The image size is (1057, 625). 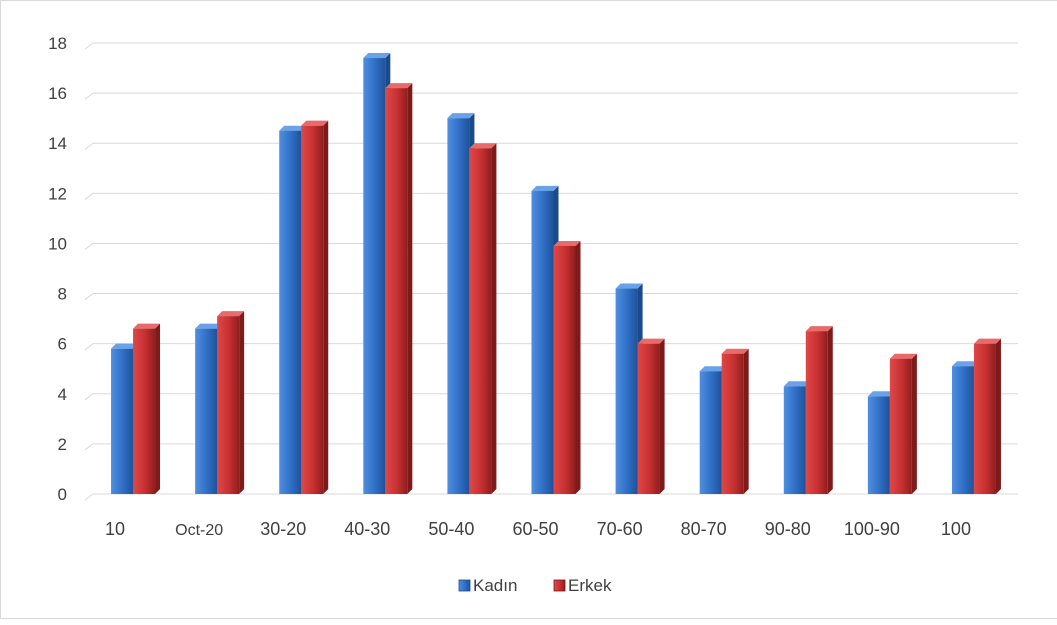 I want to click on legend-item: Kadın, so click(x=487, y=585).